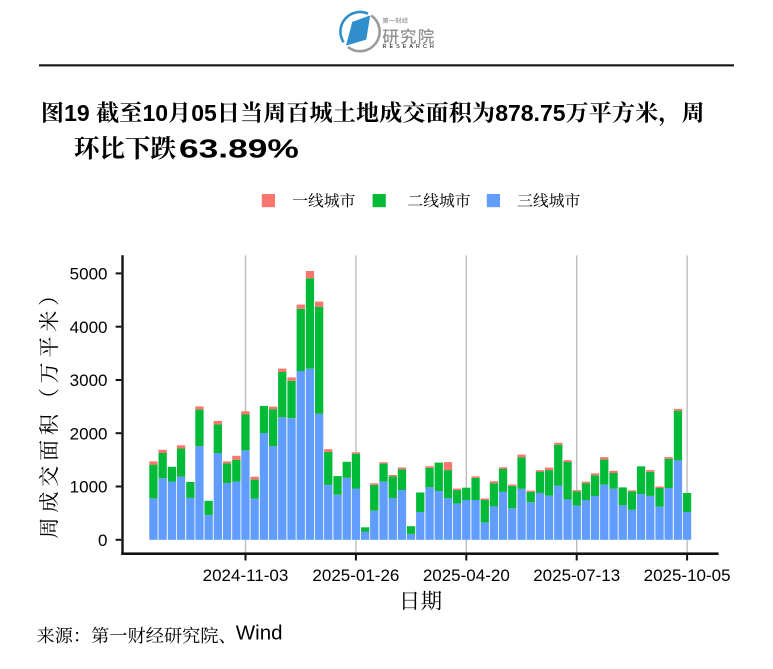 The height and width of the screenshot is (669, 773). What do you see at coordinates (156, 113) in the screenshot?
I see `svg-text: 10` at bounding box center [156, 113].